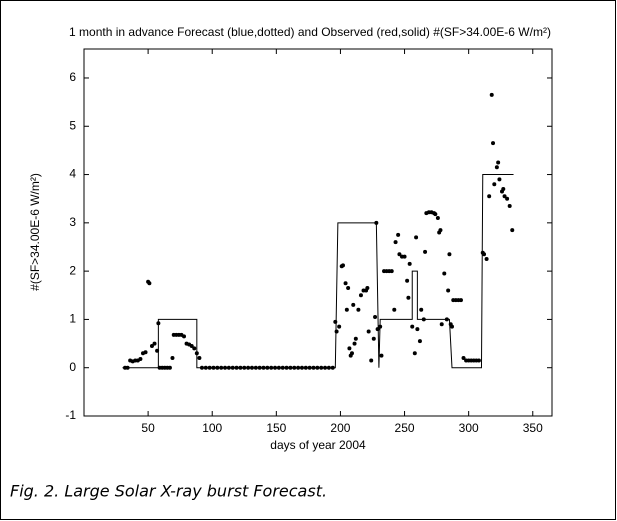 The image size is (617, 521). What do you see at coordinates (72, 222) in the screenshot?
I see `y-tick-label: 3` at bounding box center [72, 222].